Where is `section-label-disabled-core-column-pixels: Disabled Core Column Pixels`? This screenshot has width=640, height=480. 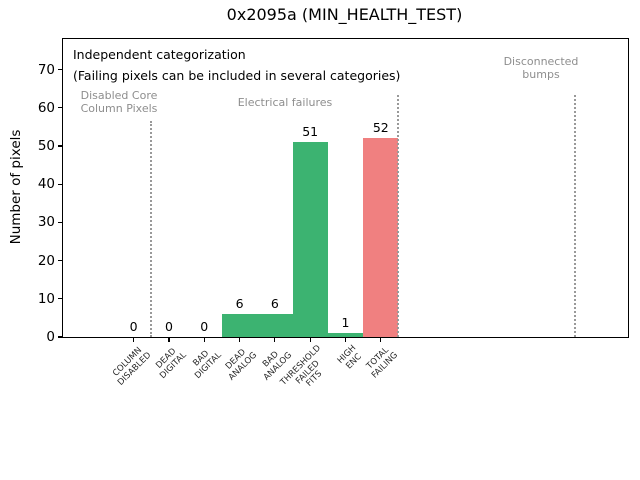 section-label-disabled-core-column-pixels: Disabled Core Column Pixels is located at coordinates (119, 102).